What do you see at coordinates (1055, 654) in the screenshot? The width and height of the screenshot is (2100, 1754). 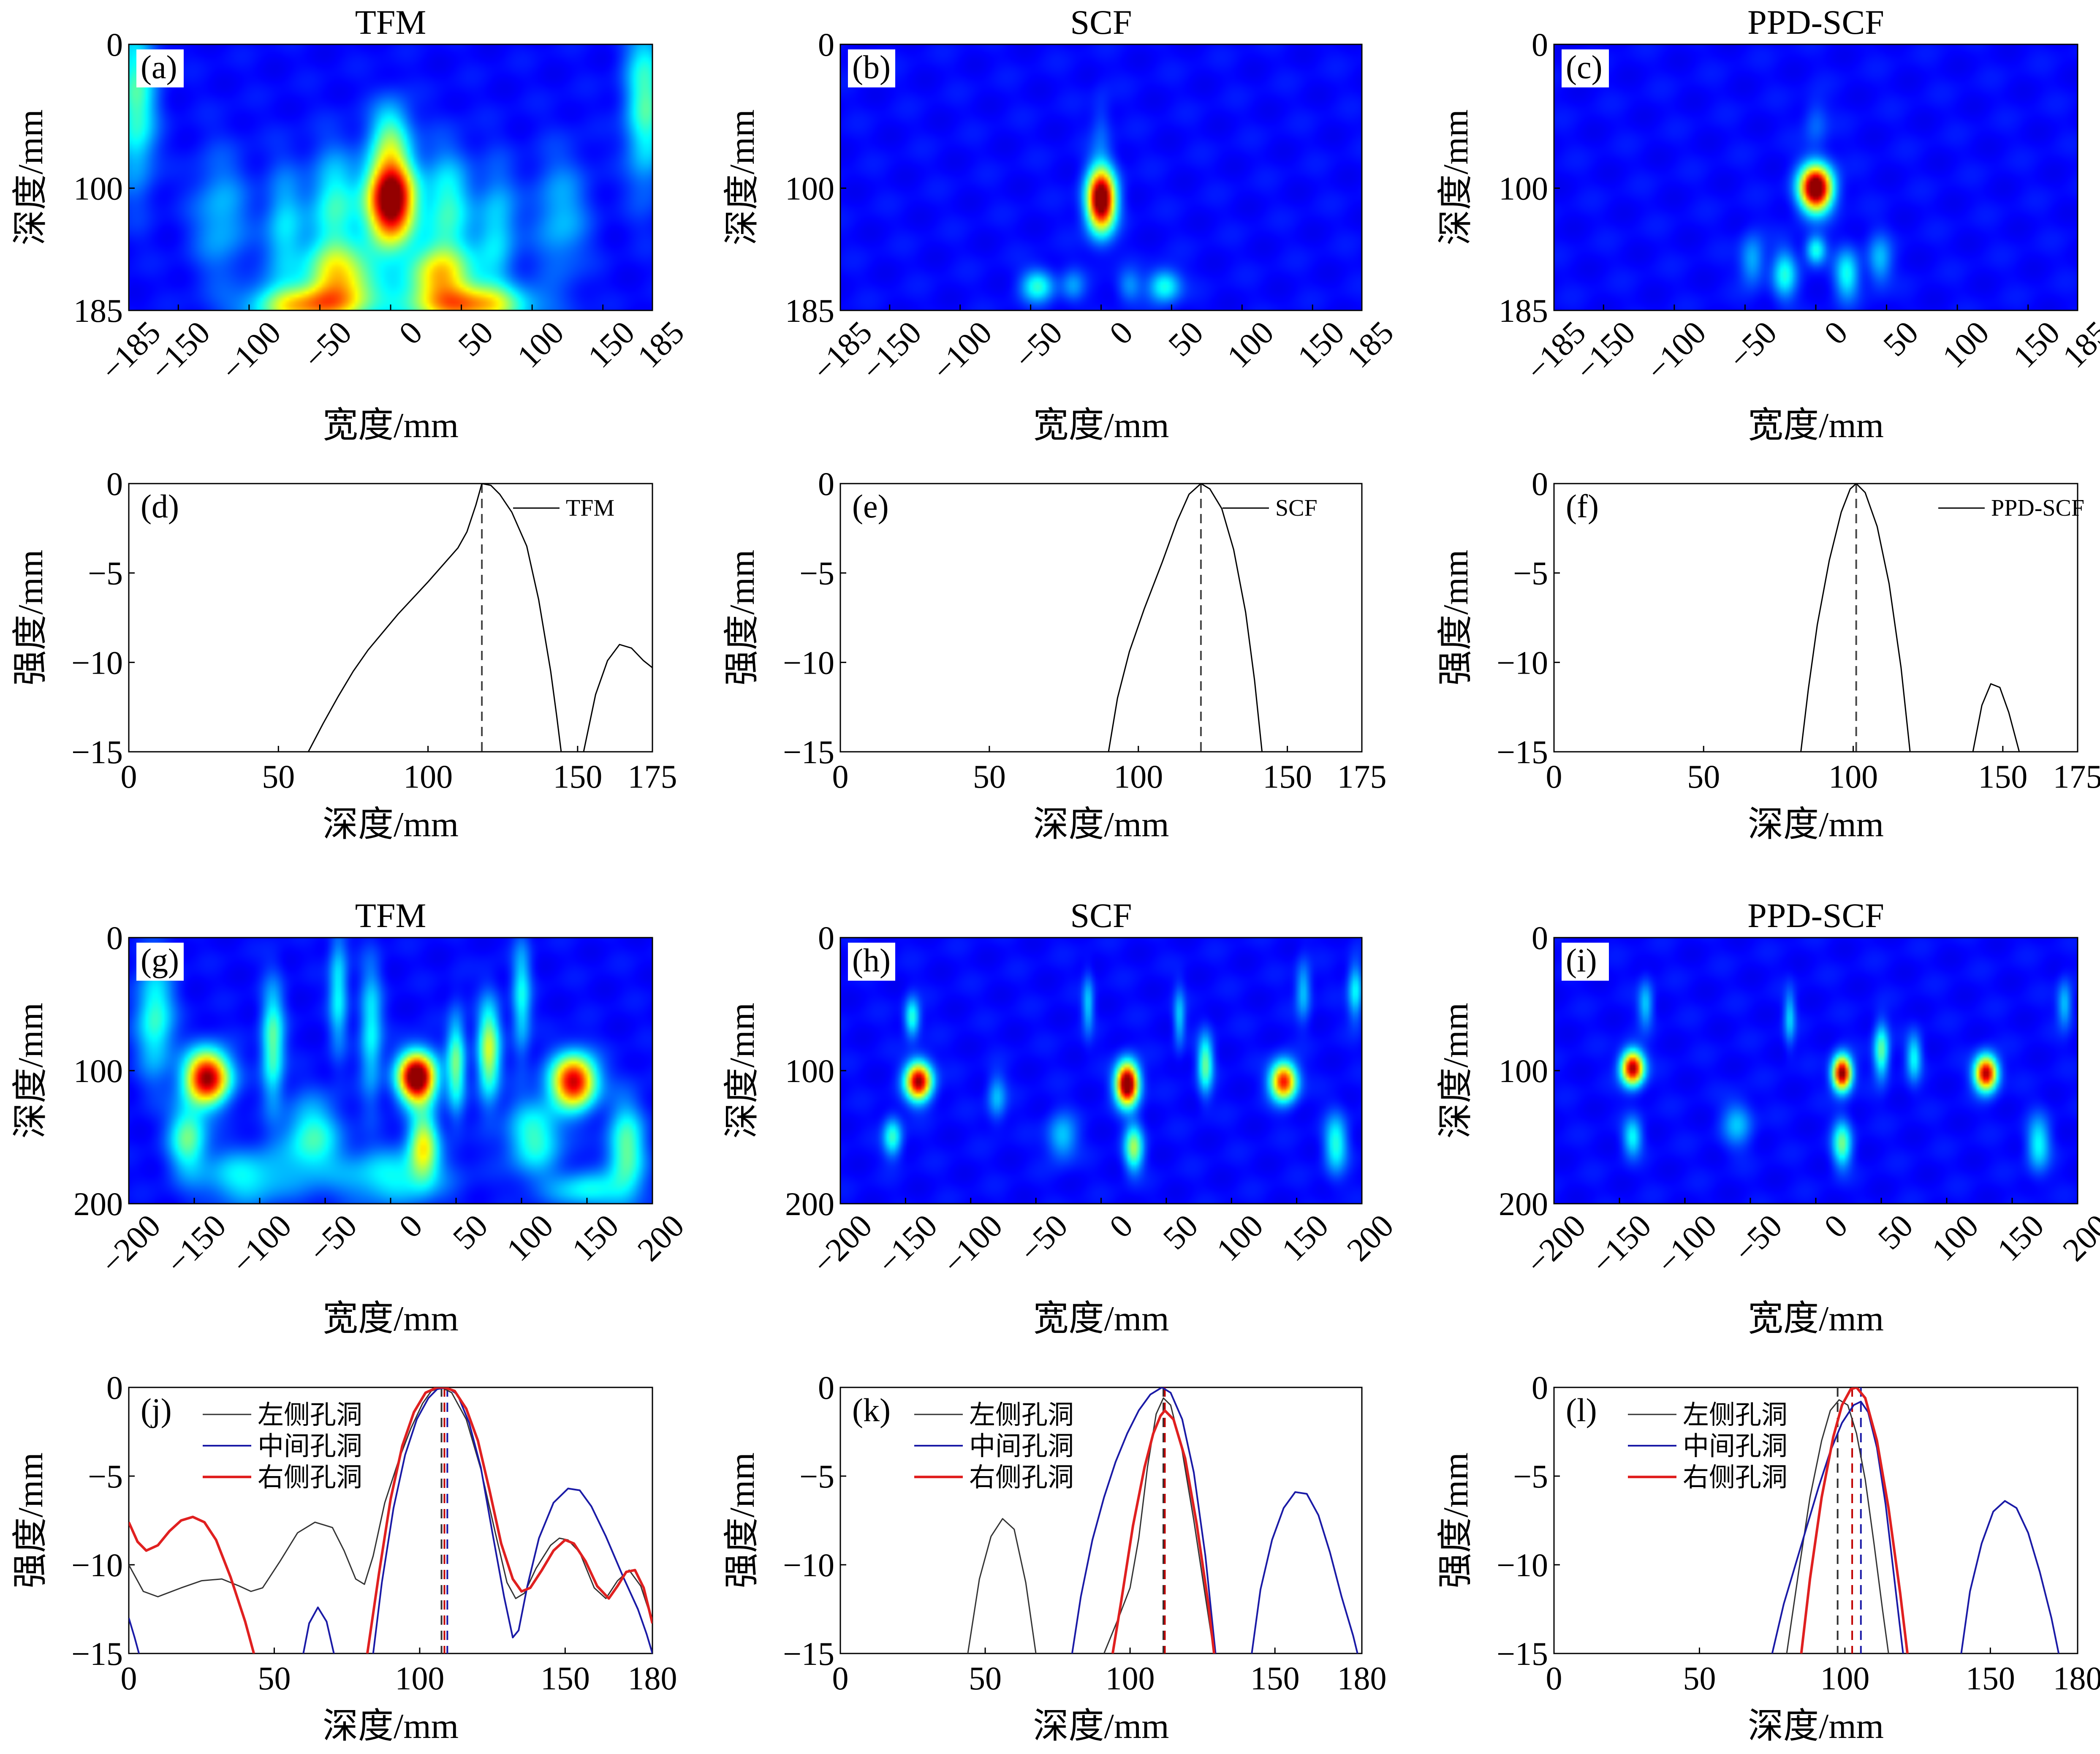 I see `panel-e: 0 50 100 150 175 0 −5 −10 −15 深度/mm 强度/mm (e) SCF` at bounding box center [1055, 654].